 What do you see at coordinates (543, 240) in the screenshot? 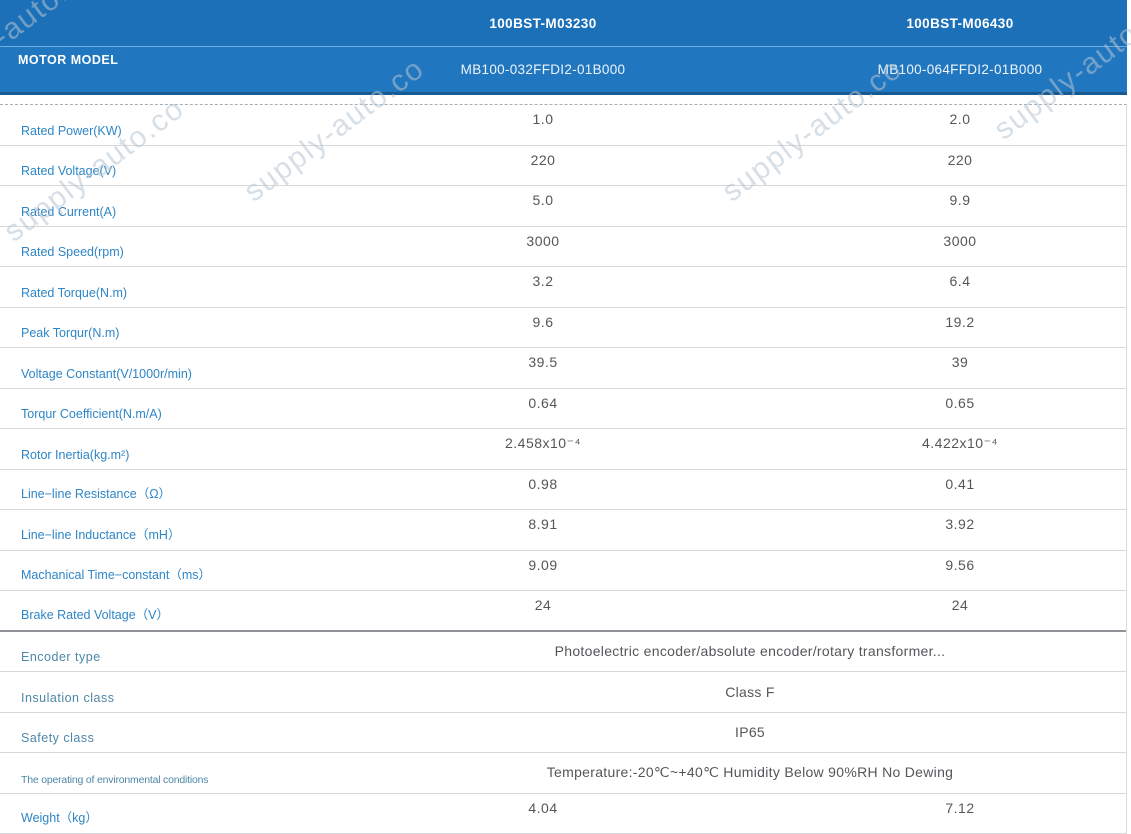
I see `row-value-col1: 3000` at bounding box center [543, 240].